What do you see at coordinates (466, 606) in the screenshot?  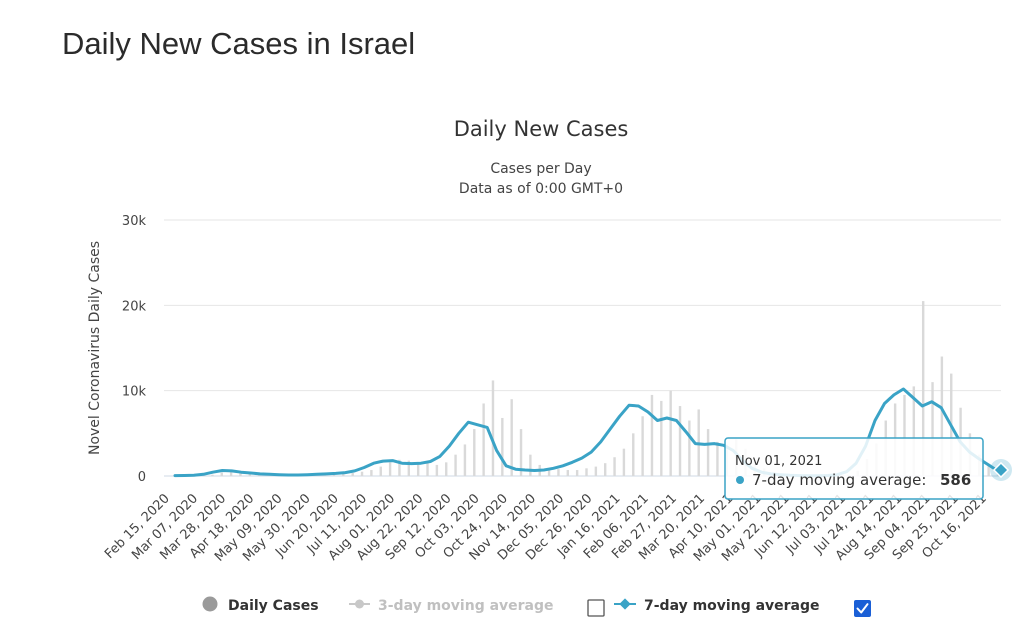 I see `legend-3-day-label: 3-day moving average` at bounding box center [466, 606].